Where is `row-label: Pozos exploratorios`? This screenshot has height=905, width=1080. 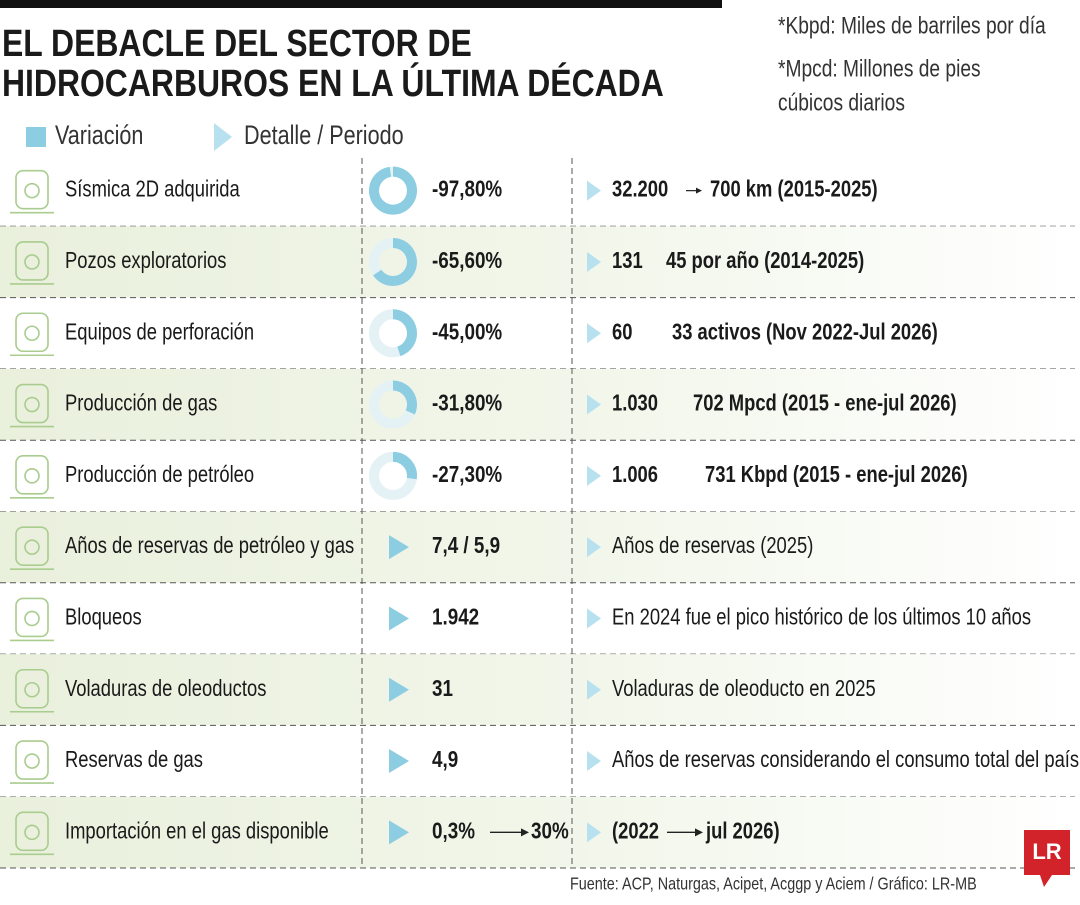 row-label: Pozos exploratorios is located at coordinates (145, 260).